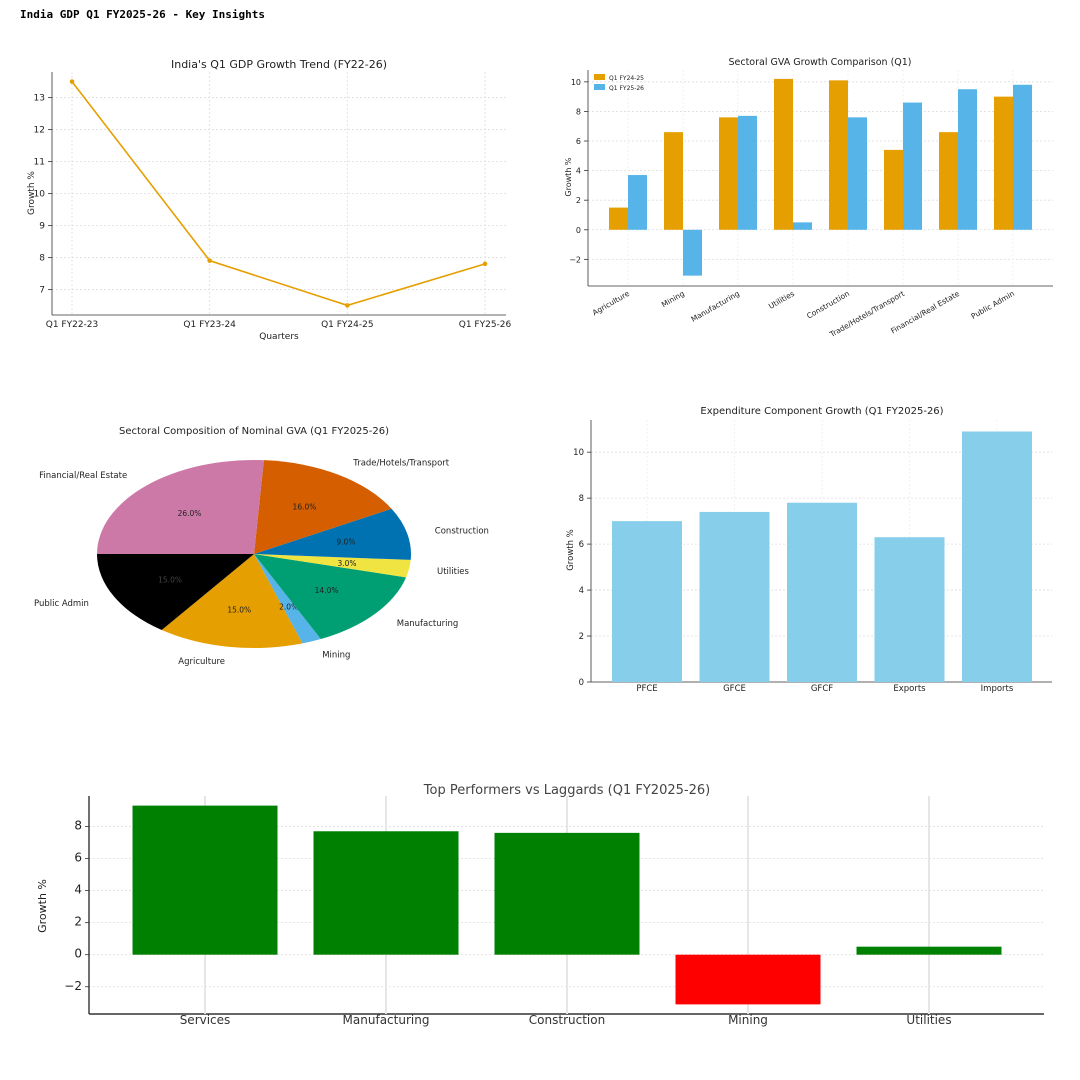  I want to click on x-tick-label: GFCE, so click(734, 689).